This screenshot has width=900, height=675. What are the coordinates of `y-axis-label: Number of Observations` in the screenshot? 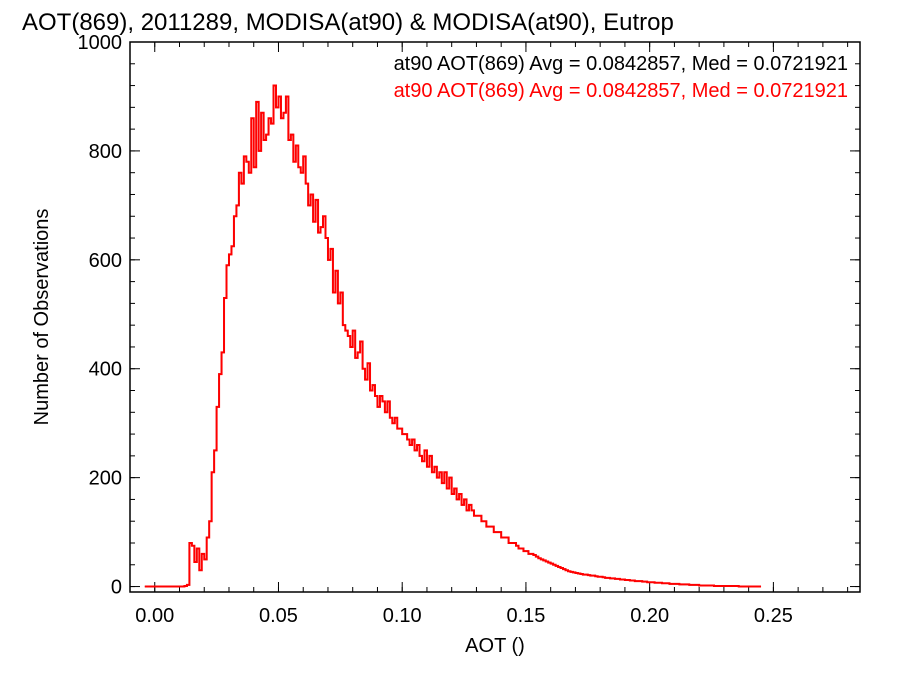 It's located at (42, 317).